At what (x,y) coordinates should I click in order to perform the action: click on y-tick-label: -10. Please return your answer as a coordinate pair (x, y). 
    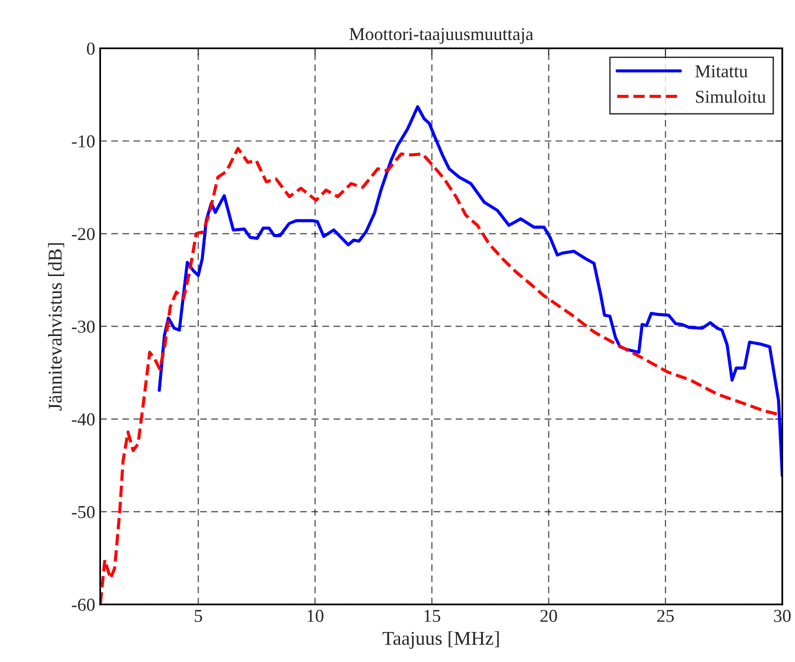
    Looking at the image, I should click on (83, 141).